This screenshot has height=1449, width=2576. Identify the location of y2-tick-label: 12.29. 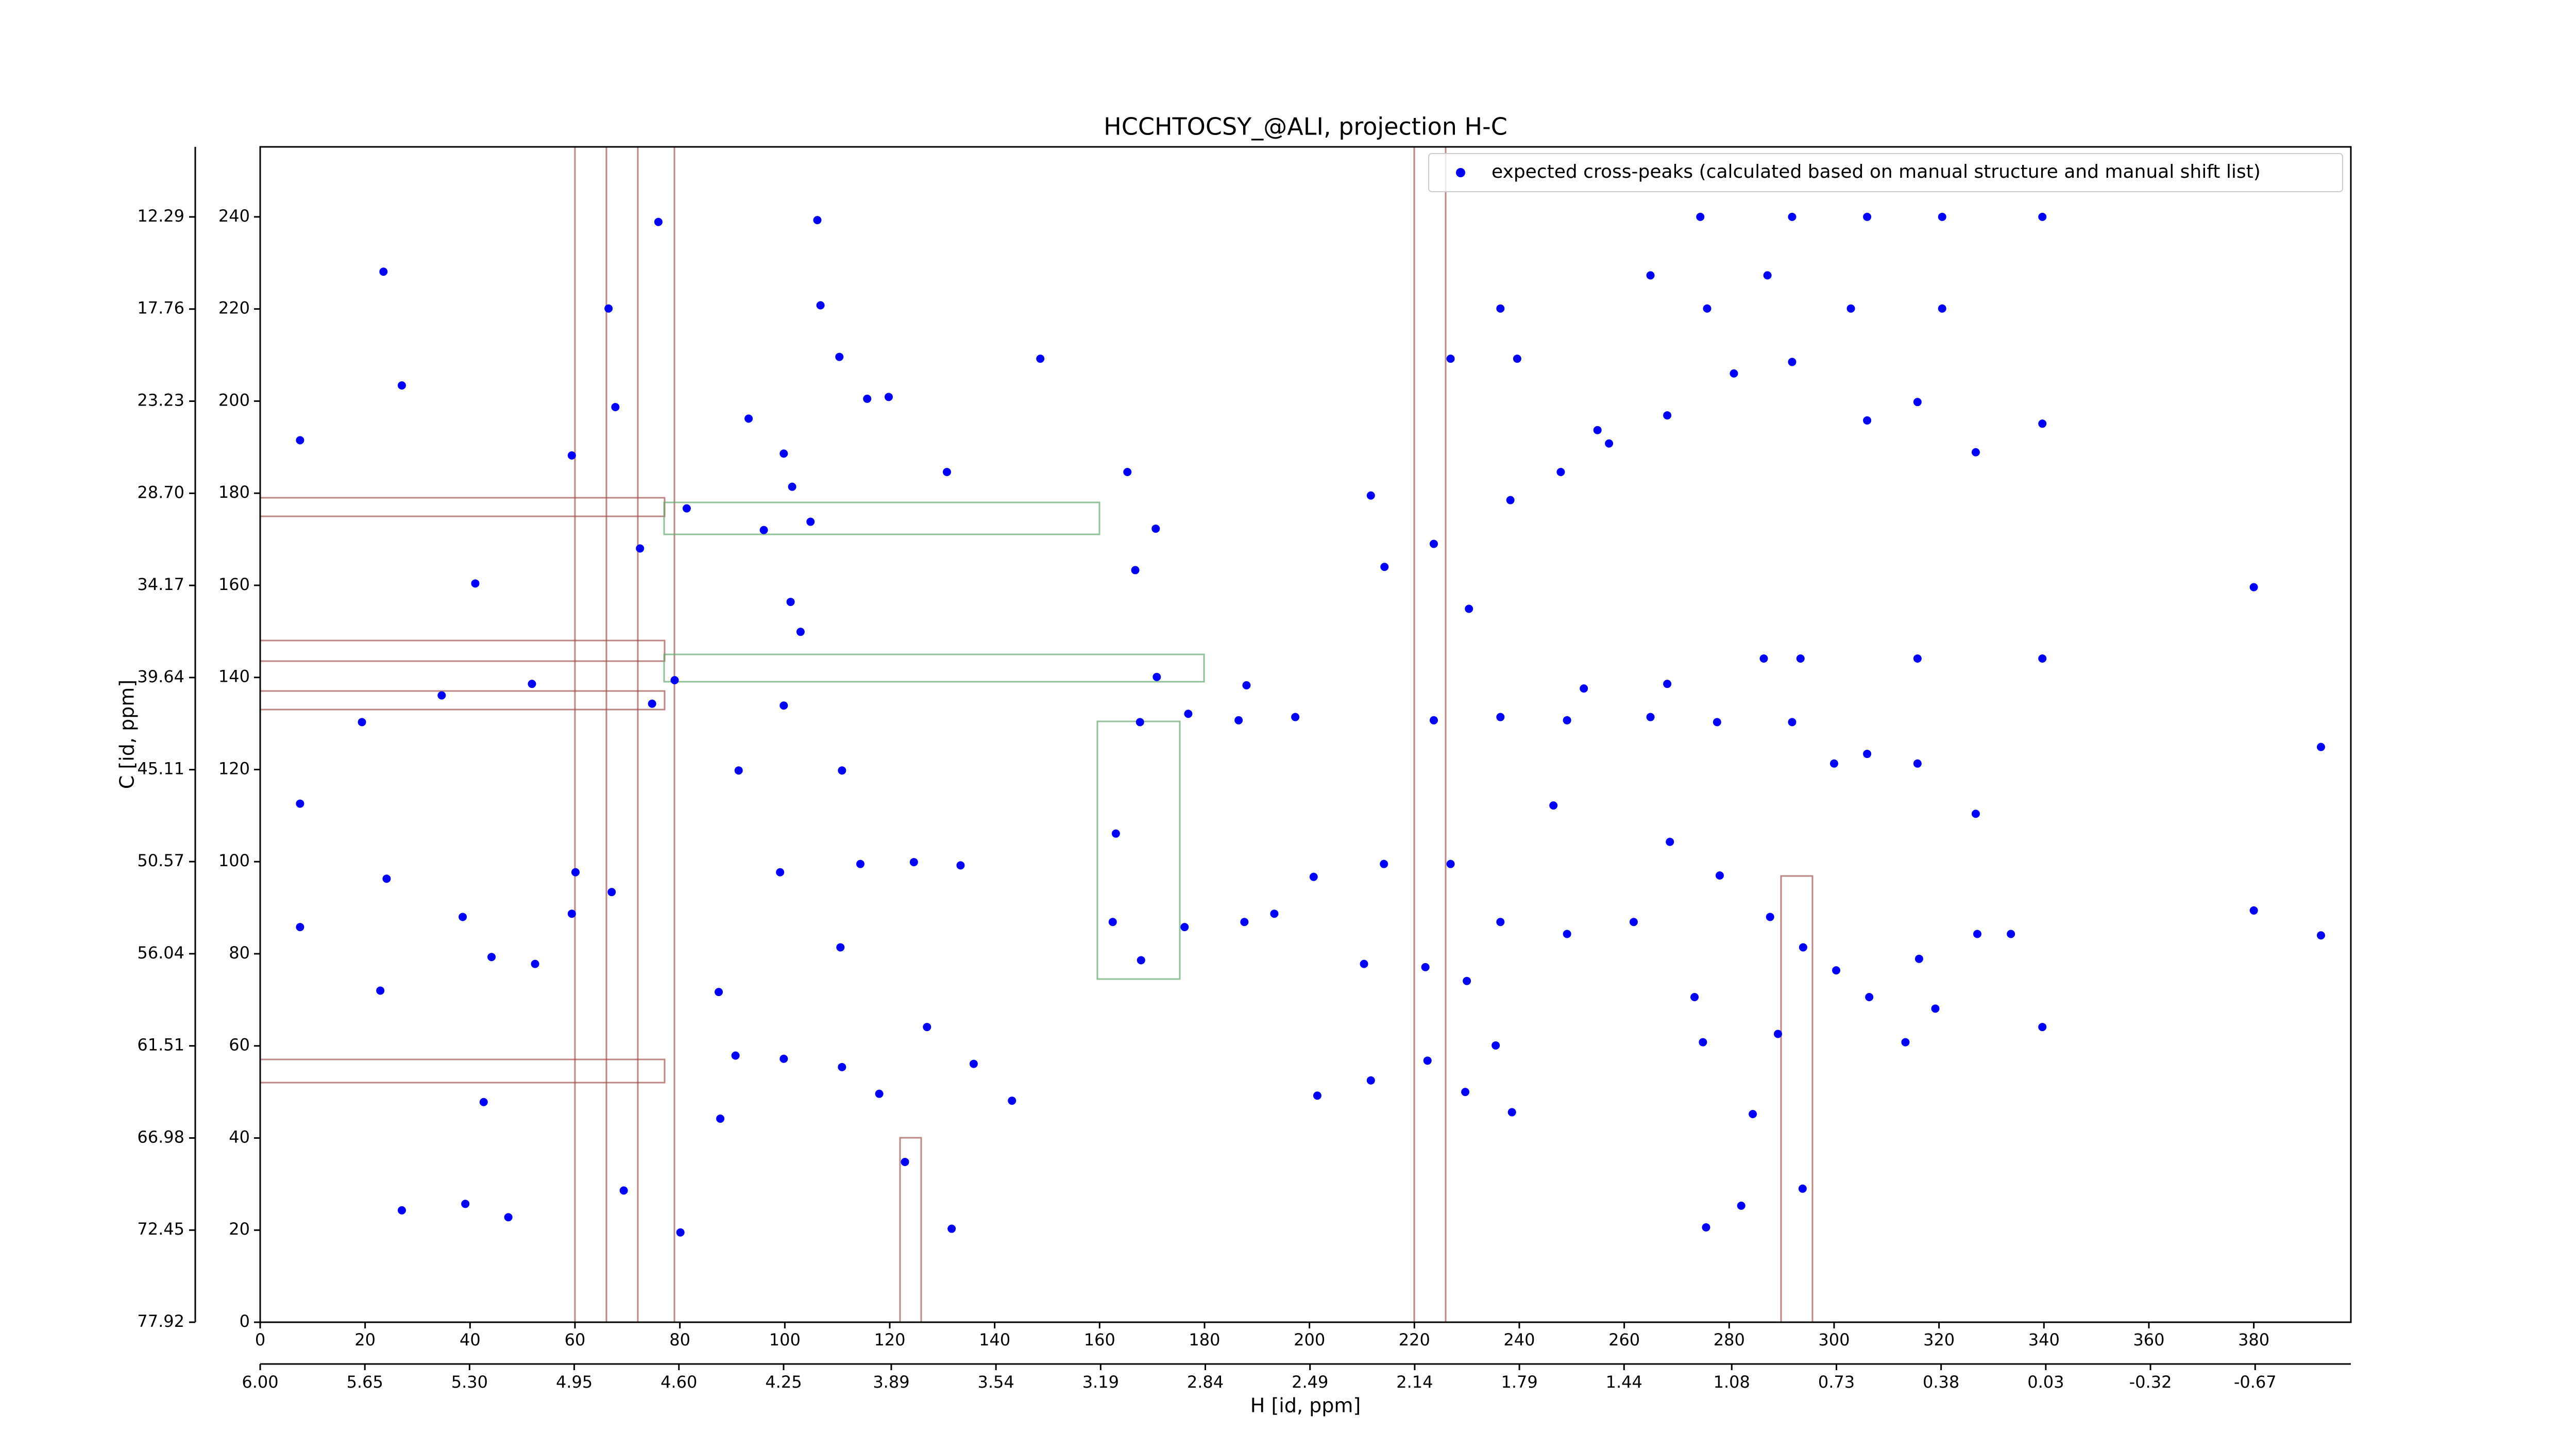
(160, 216).